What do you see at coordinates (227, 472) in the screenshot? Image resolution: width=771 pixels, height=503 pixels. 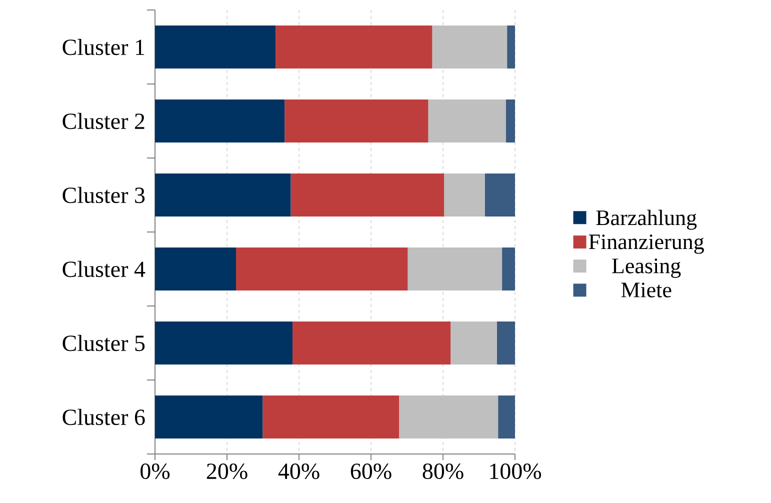 I see `x-tick-label: 20%` at bounding box center [227, 472].